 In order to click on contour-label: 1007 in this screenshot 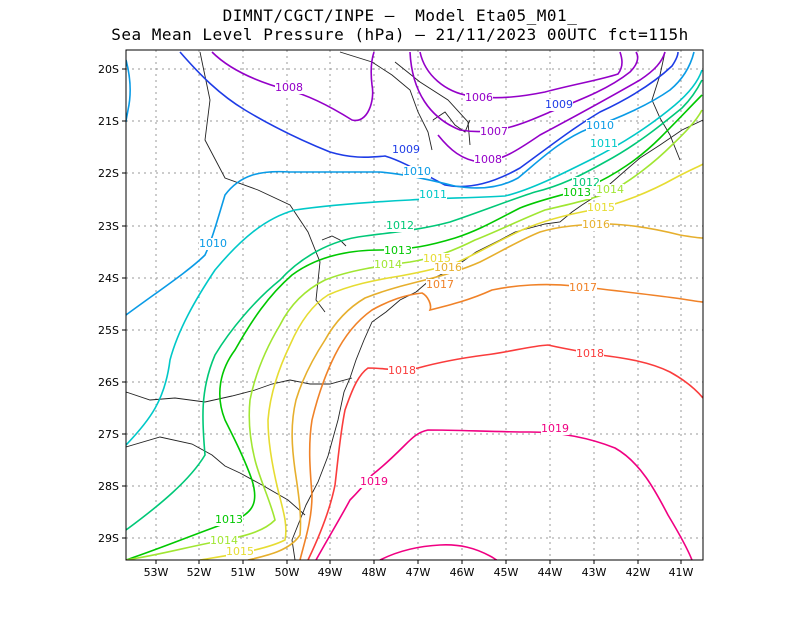, I will do `click(494, 131)`.